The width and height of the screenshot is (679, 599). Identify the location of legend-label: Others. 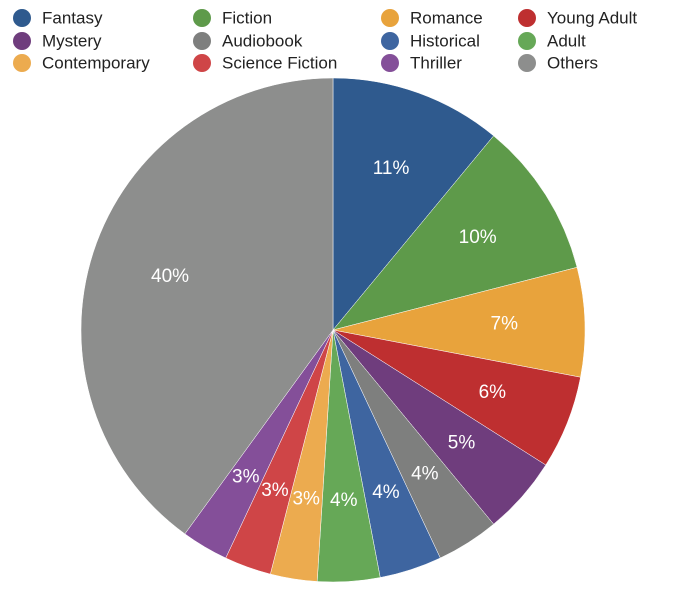
(572, 62).